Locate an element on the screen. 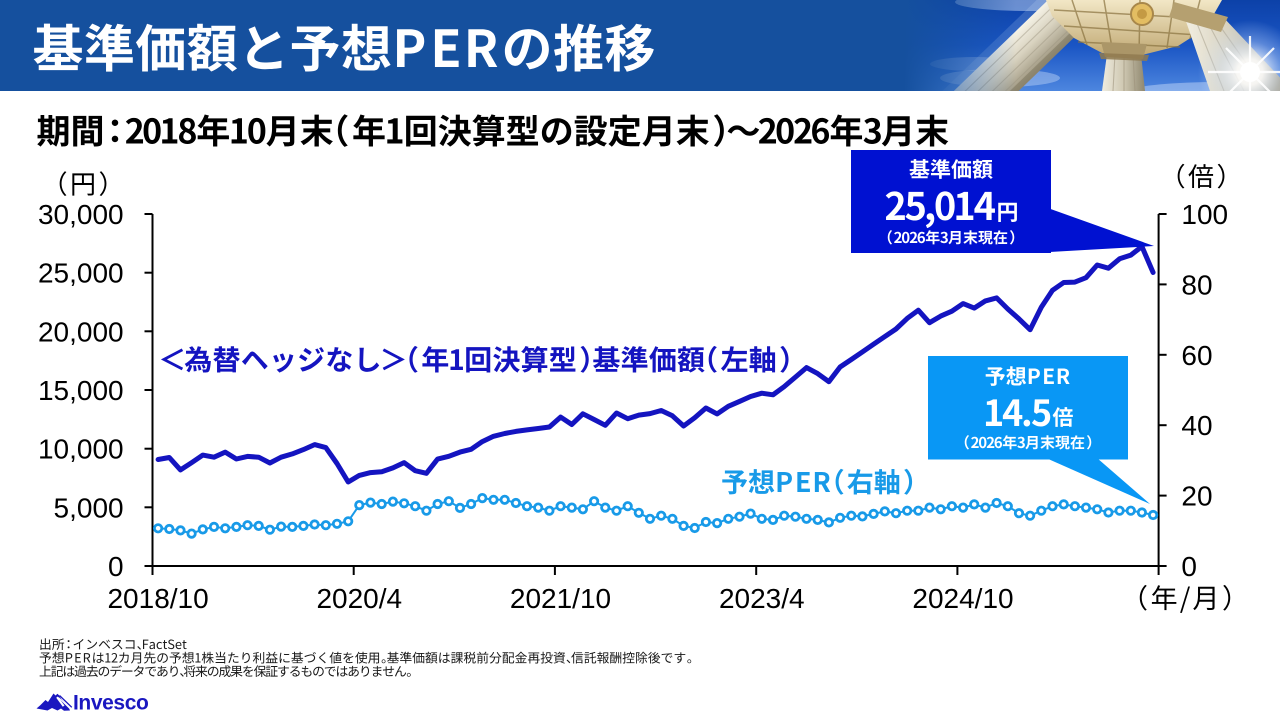 This screenshot has width=1280, height=720. svg-text: Invesco is located at coordinates (110, 703).